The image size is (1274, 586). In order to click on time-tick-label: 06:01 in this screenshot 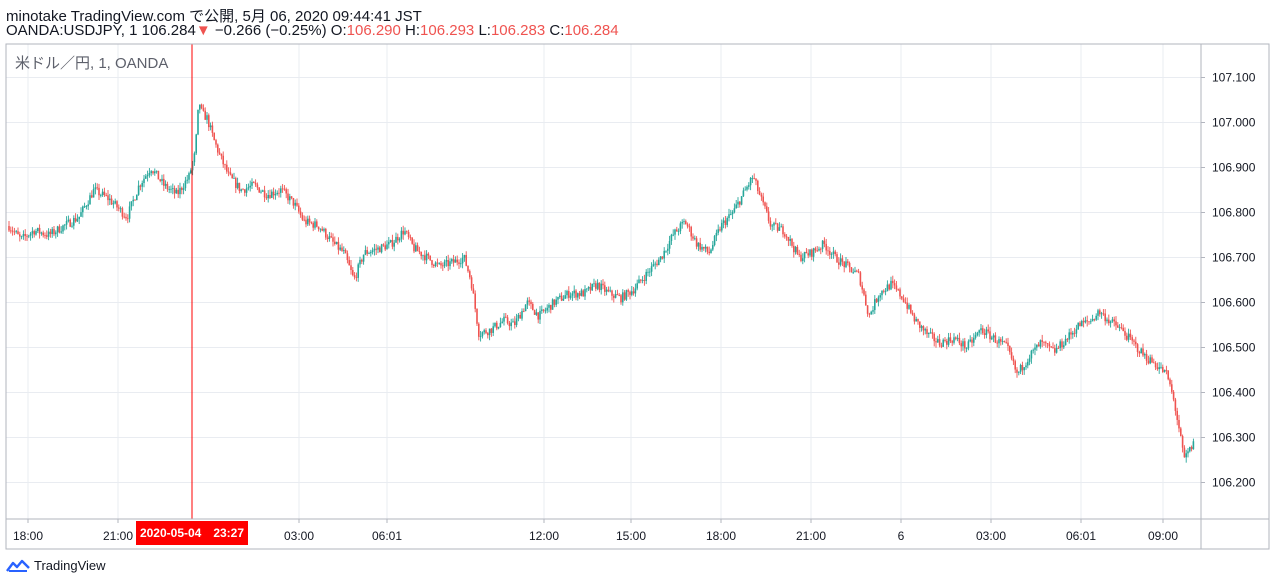, I will do `click(1081, 536)`.